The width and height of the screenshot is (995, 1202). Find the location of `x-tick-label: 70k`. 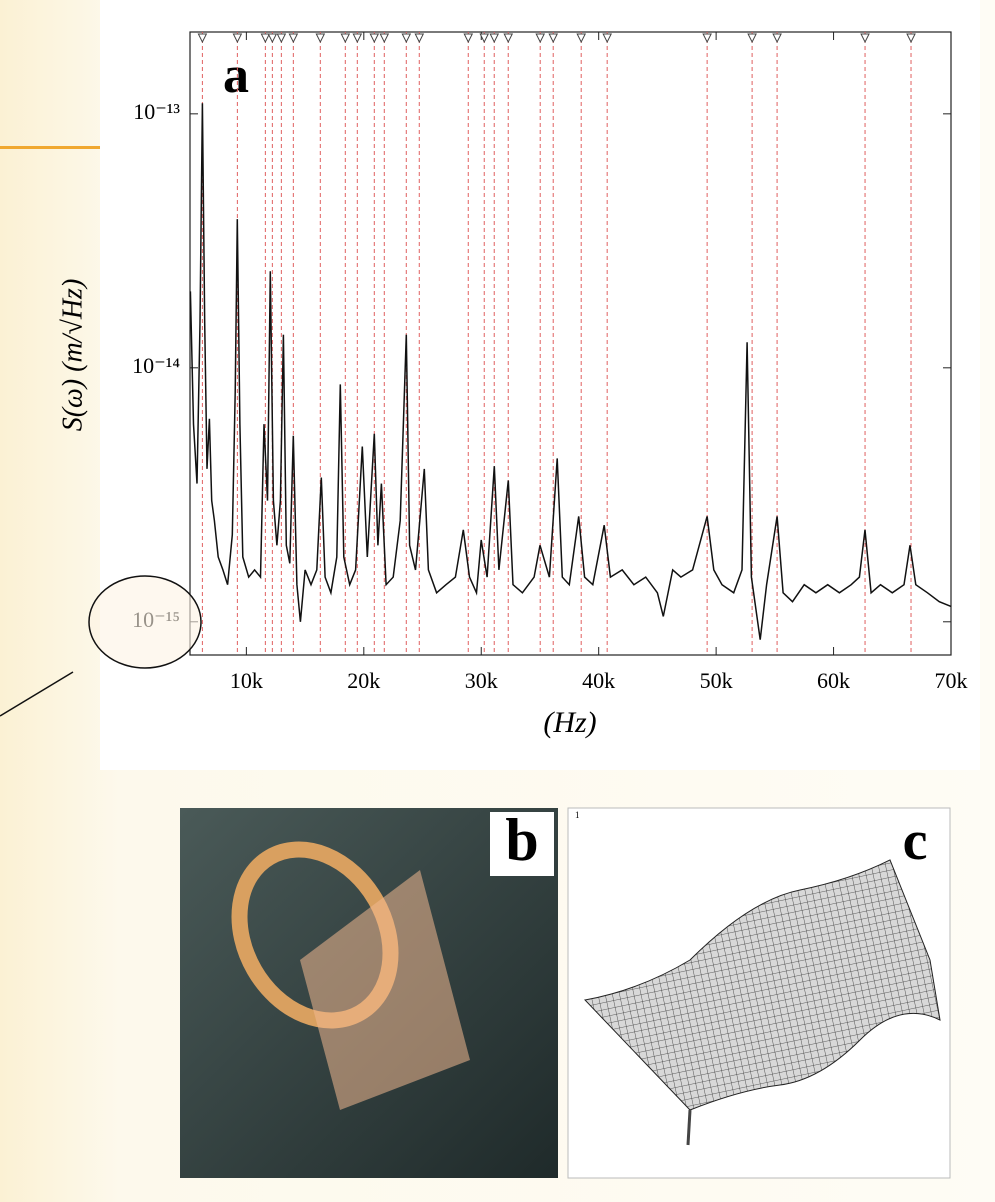

x-tick-label: 70k is located at coordinates (951, 680).